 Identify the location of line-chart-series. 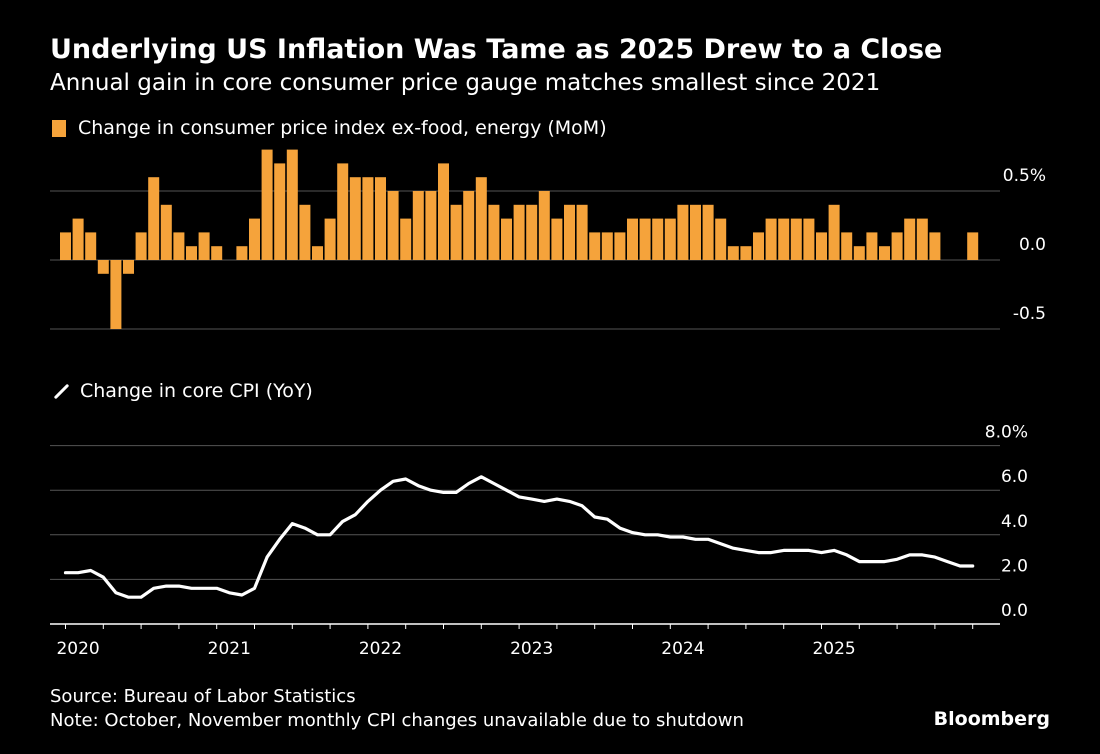
(519, 537).